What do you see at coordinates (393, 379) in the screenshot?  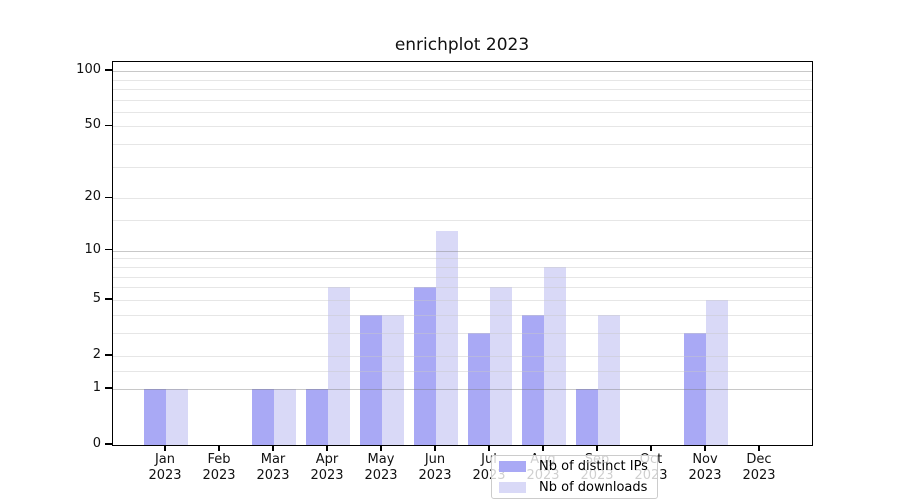 I see `bar-downloads-may` at bounding box center [393, 379].